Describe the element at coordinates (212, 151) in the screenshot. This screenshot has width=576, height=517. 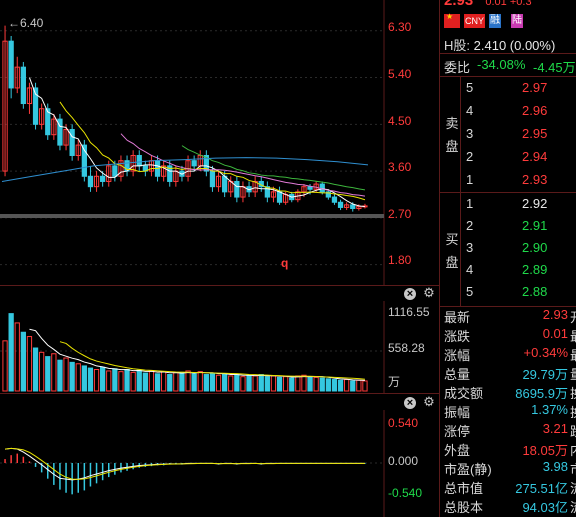
I see `ma10-line` at that location.